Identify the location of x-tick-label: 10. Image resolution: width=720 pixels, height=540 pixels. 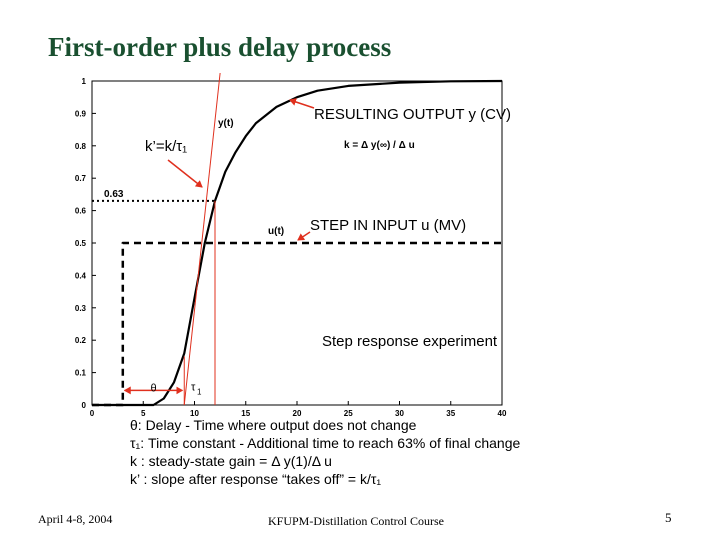
(194, 413).